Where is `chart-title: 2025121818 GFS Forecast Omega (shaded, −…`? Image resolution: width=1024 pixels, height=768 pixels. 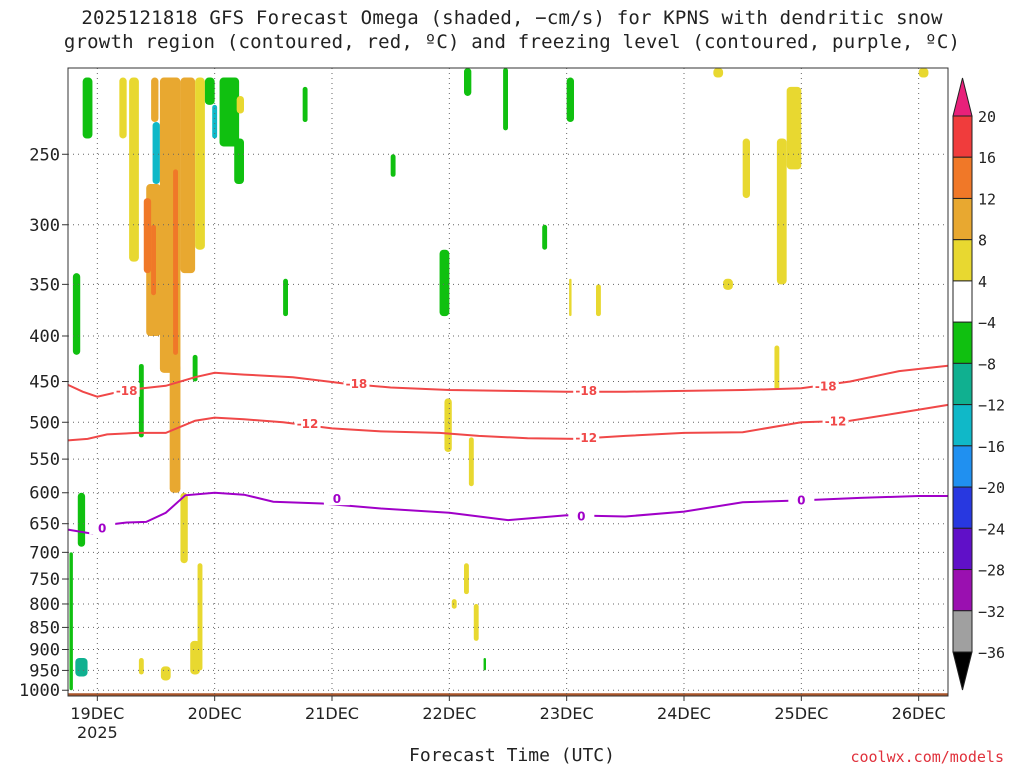 chart-title: 2025121818 GFS Forecast Omega (shaded, −… is located at coordinates (512, 30).